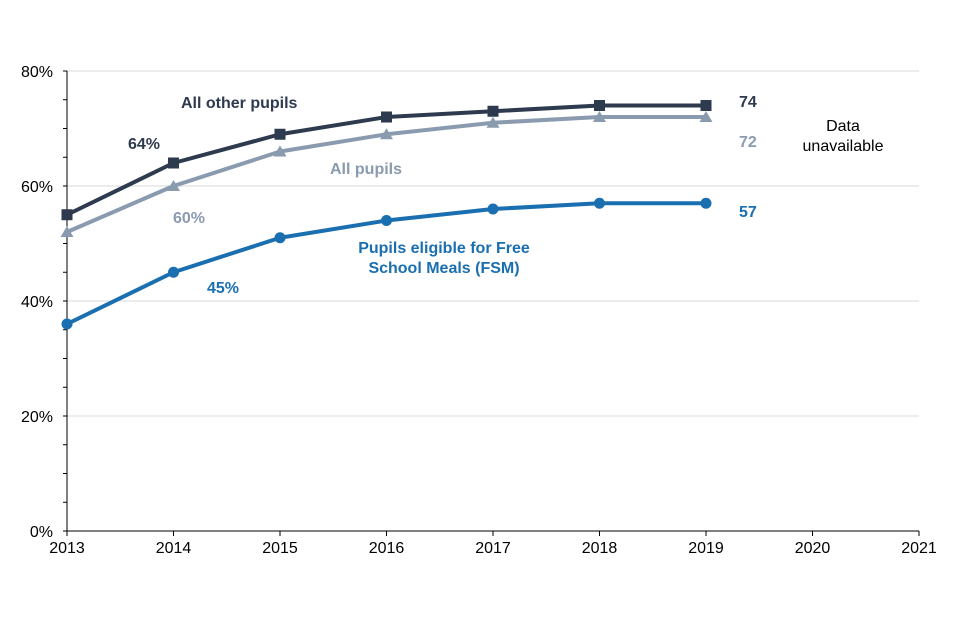  What do you see at coordinates (843, 126) in the screenshot?
I see `data-unavailable-note-line1: Data` at bounding box center [843, 126].